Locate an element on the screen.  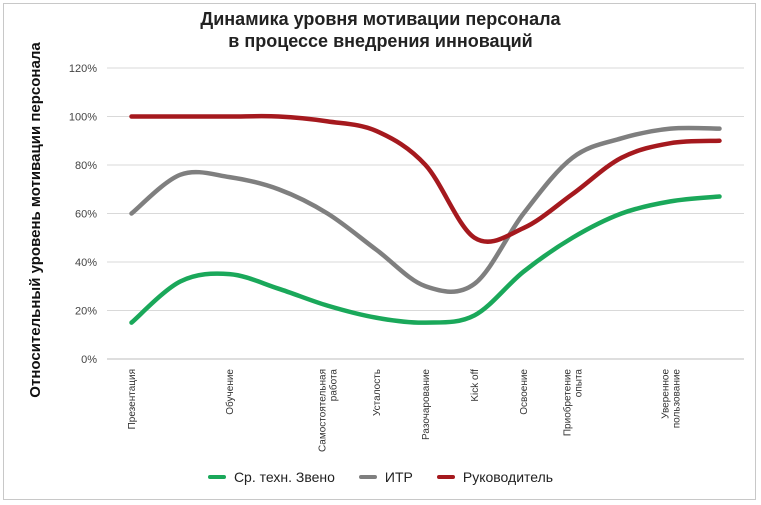
x-category-label-line: работа is located at coordinates (334, 385).